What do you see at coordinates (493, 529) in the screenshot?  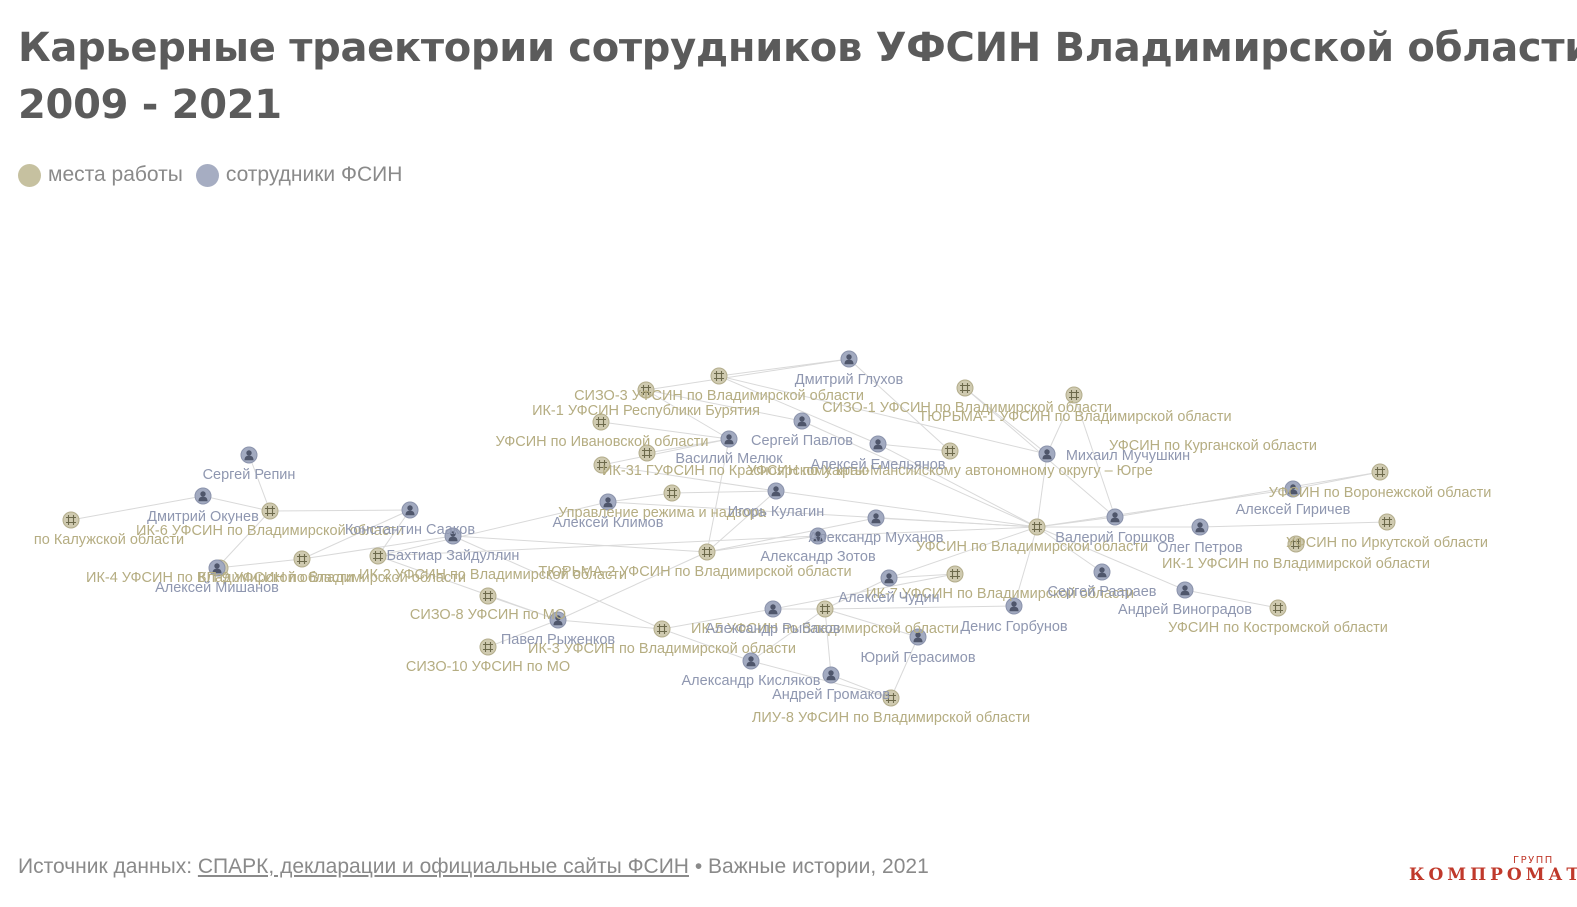 I see `edge-h_j-p_ik2` at bounding box center [493, 529].